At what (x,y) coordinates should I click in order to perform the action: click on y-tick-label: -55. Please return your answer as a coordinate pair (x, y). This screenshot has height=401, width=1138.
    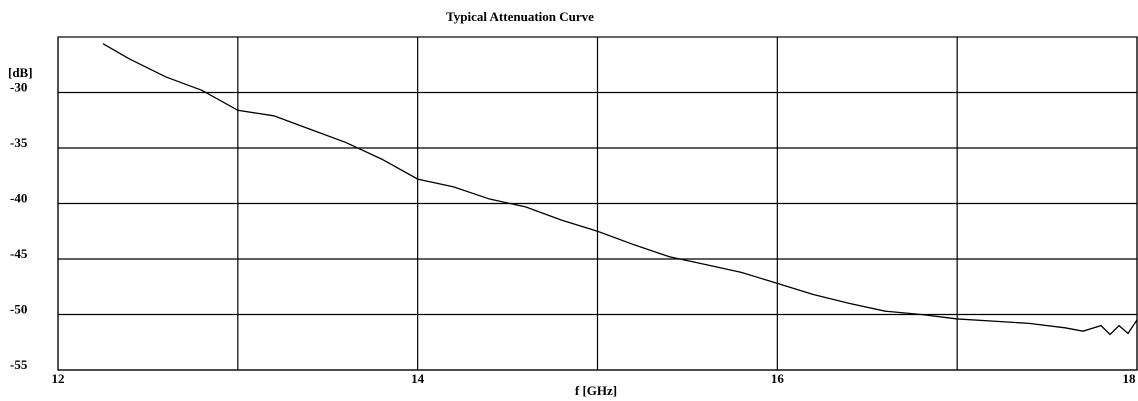
    Looking at the image, I should click on (19, 364).